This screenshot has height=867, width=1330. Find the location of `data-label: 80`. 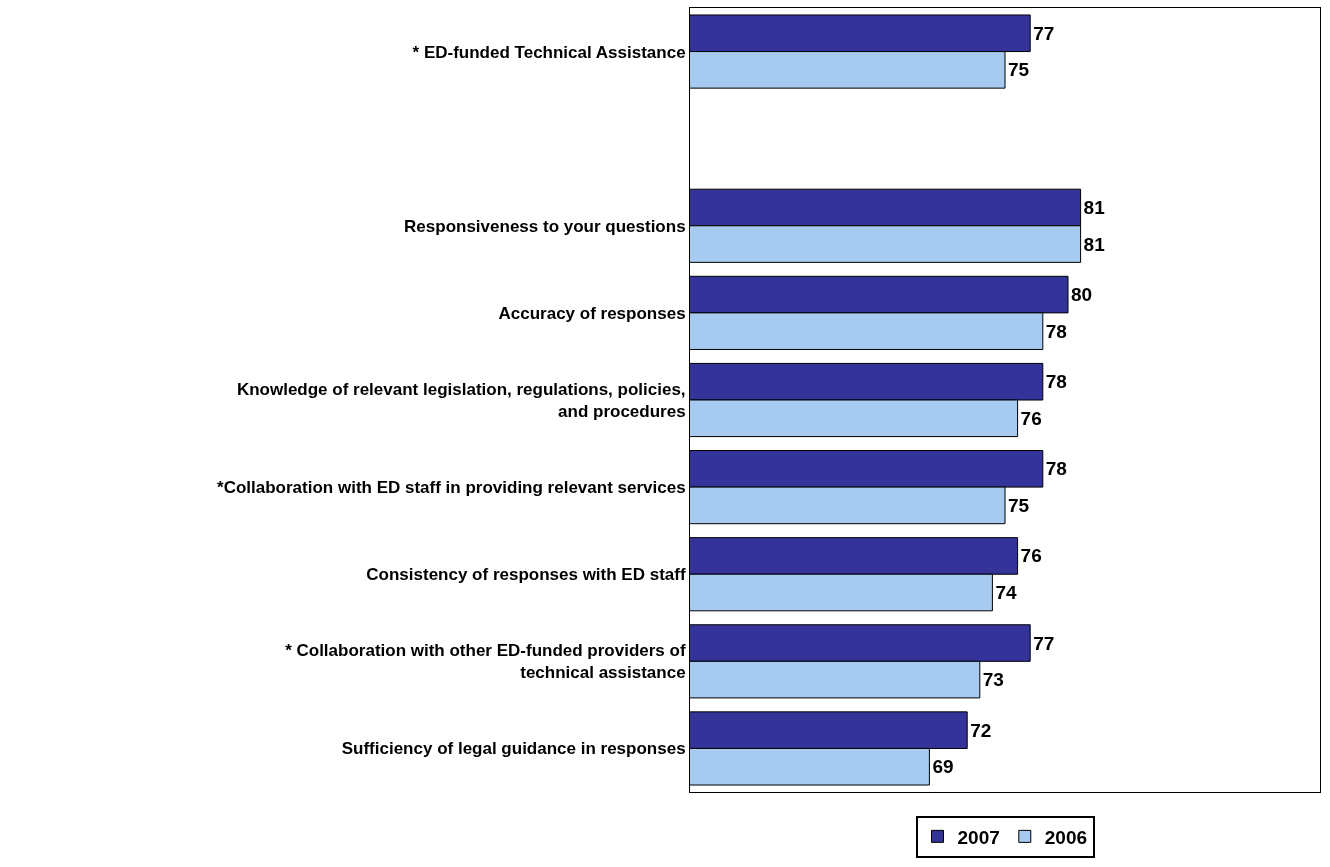

data-label: 80 is located at coordinates (1082, 295).